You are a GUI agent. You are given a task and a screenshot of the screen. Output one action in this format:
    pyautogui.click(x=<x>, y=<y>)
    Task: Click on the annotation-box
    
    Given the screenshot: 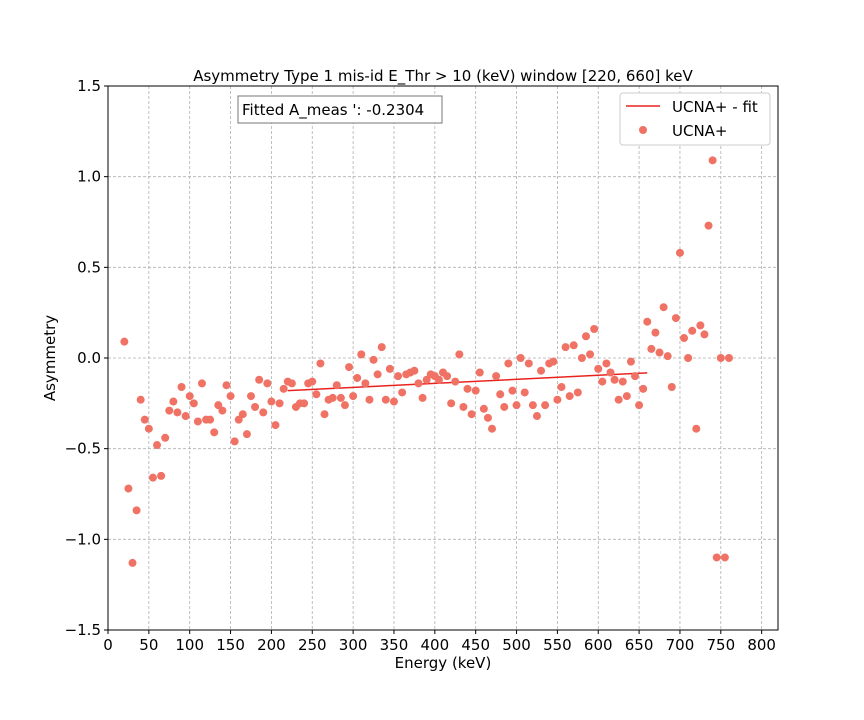 What is the action you would take?
    pyautogui.click(x=340, y=109)
    